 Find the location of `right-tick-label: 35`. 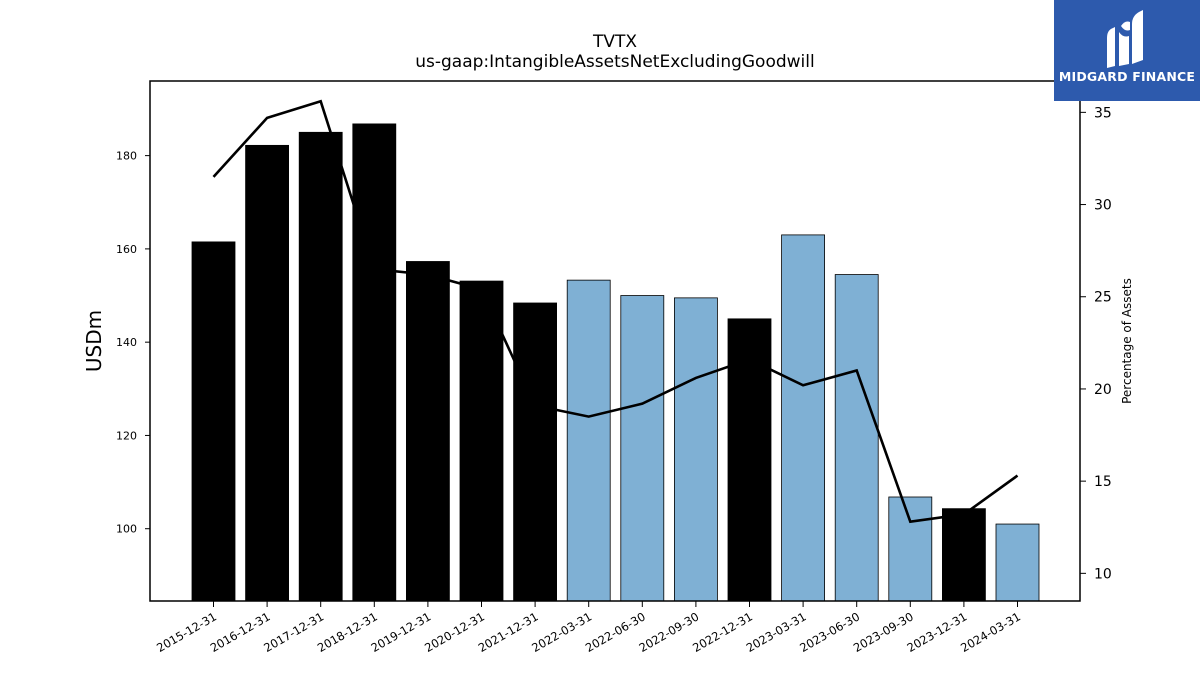

right-tick-label: 35 is located at coordinates (1103, 113).